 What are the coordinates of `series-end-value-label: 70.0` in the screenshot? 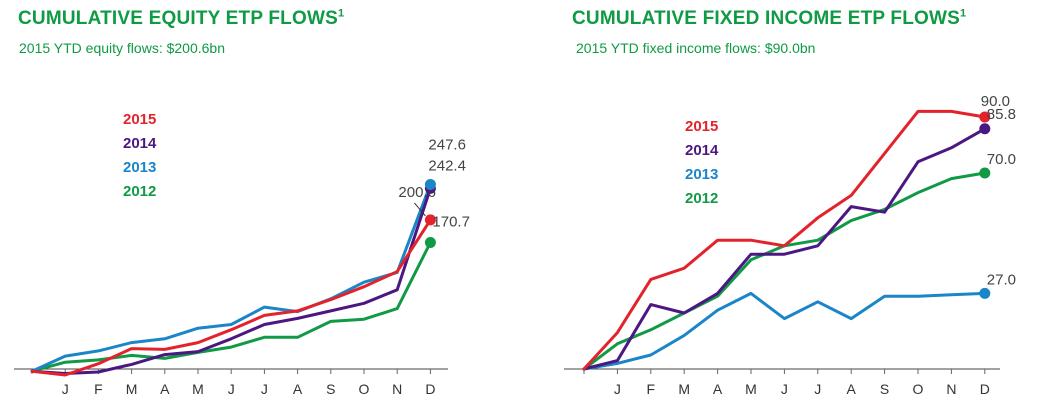 It's located at (1001, 159).